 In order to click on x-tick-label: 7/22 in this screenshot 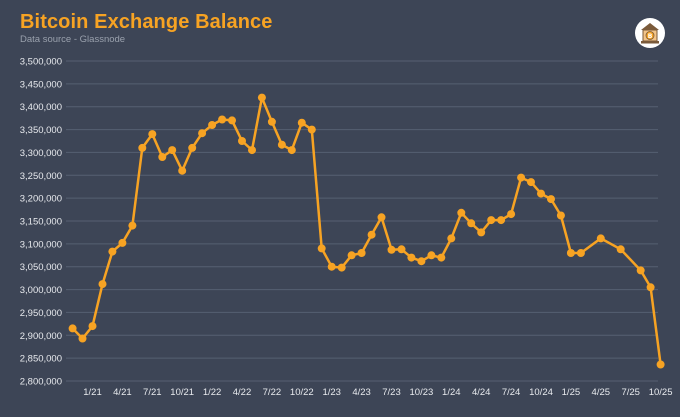, I will do `click(272, 392)`.